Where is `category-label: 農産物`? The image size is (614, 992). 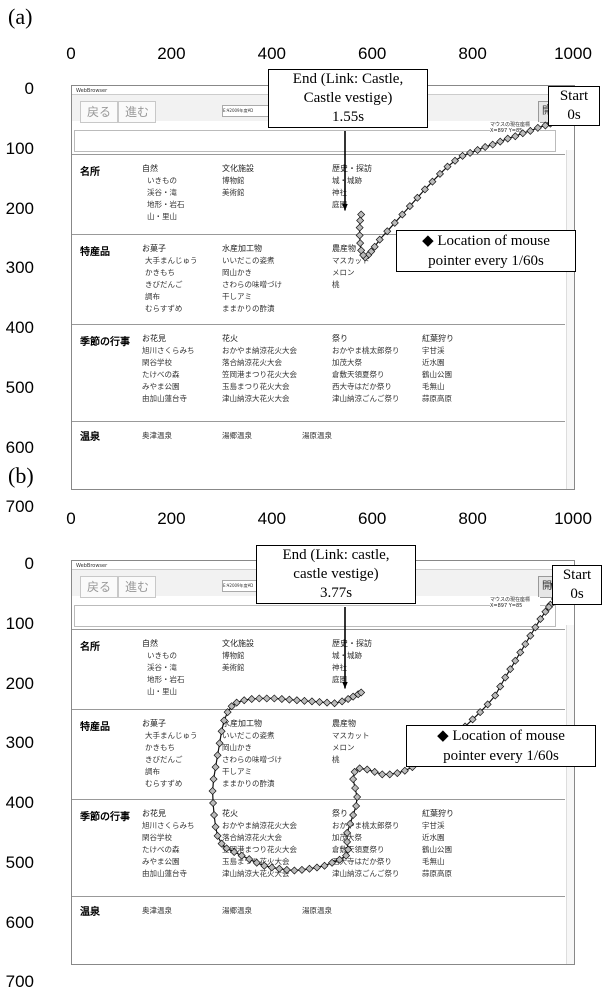
category-label: 農産物 is located at coordinates (344, 723).